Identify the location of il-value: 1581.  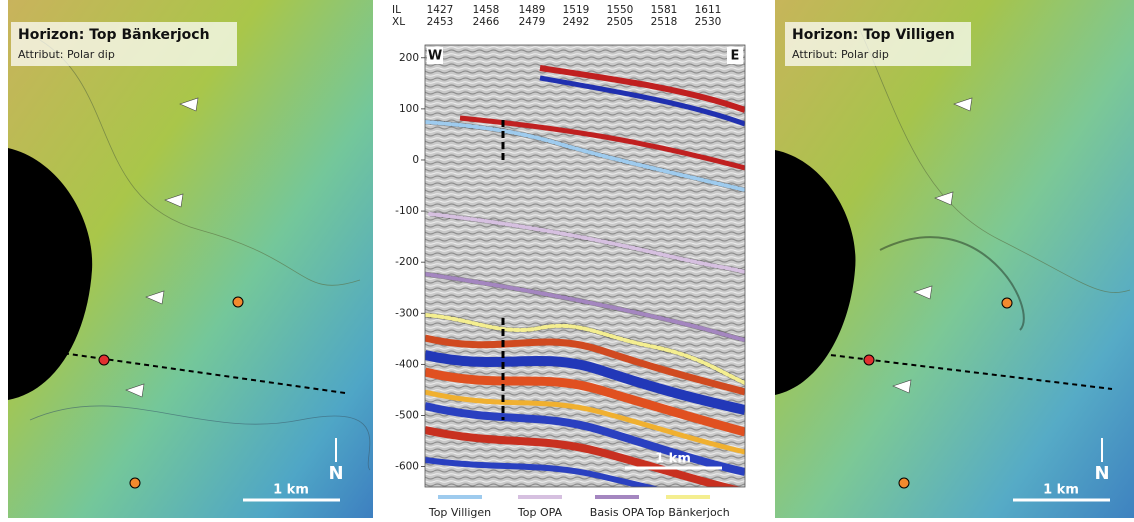
(664, 10).